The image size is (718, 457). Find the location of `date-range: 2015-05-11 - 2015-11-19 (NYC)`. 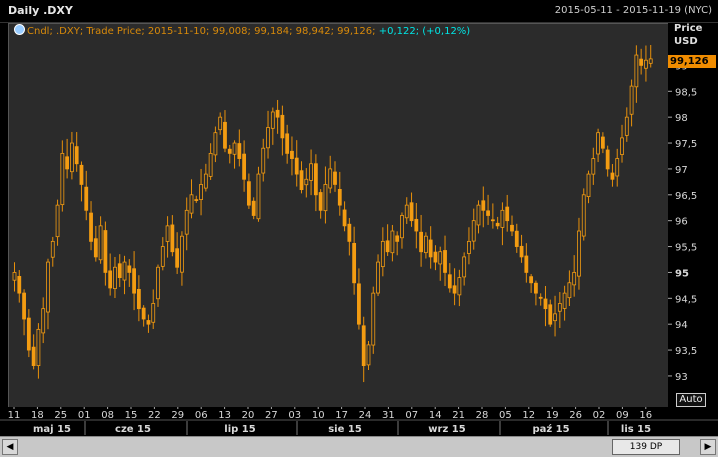

date-range: 2015-05-11 - 2015-11-19 (NYC) is located at coordinates (633, 10).